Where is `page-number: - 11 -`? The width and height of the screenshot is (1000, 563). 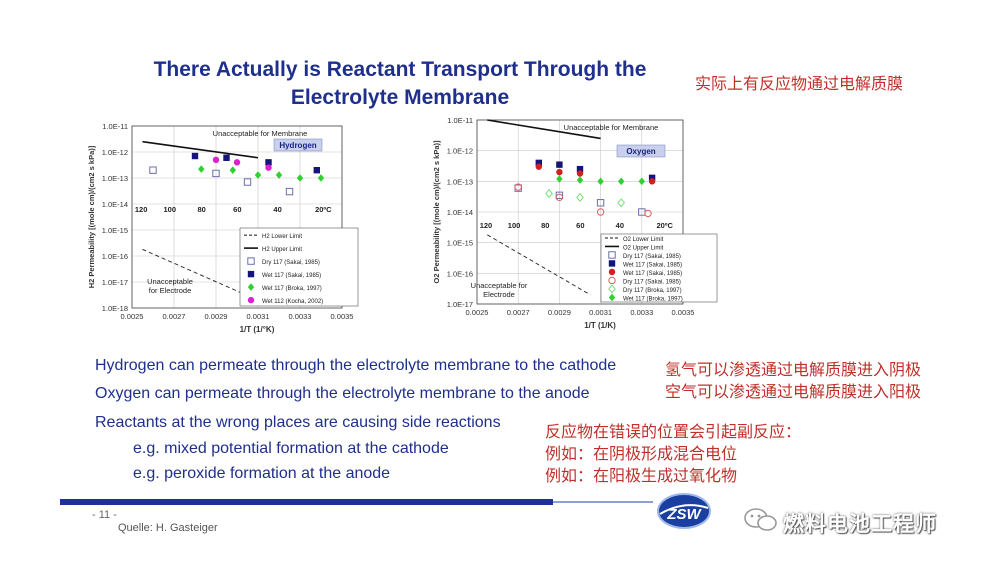 page-number: - 11 - is located at coordinates (104, 515).